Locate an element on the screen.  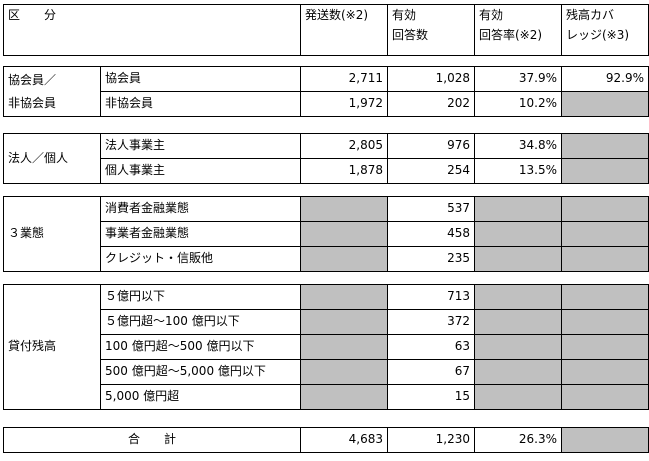
table-row: 500 億円超～5,000 億円以下 67 is located at coordinates (326, 372).